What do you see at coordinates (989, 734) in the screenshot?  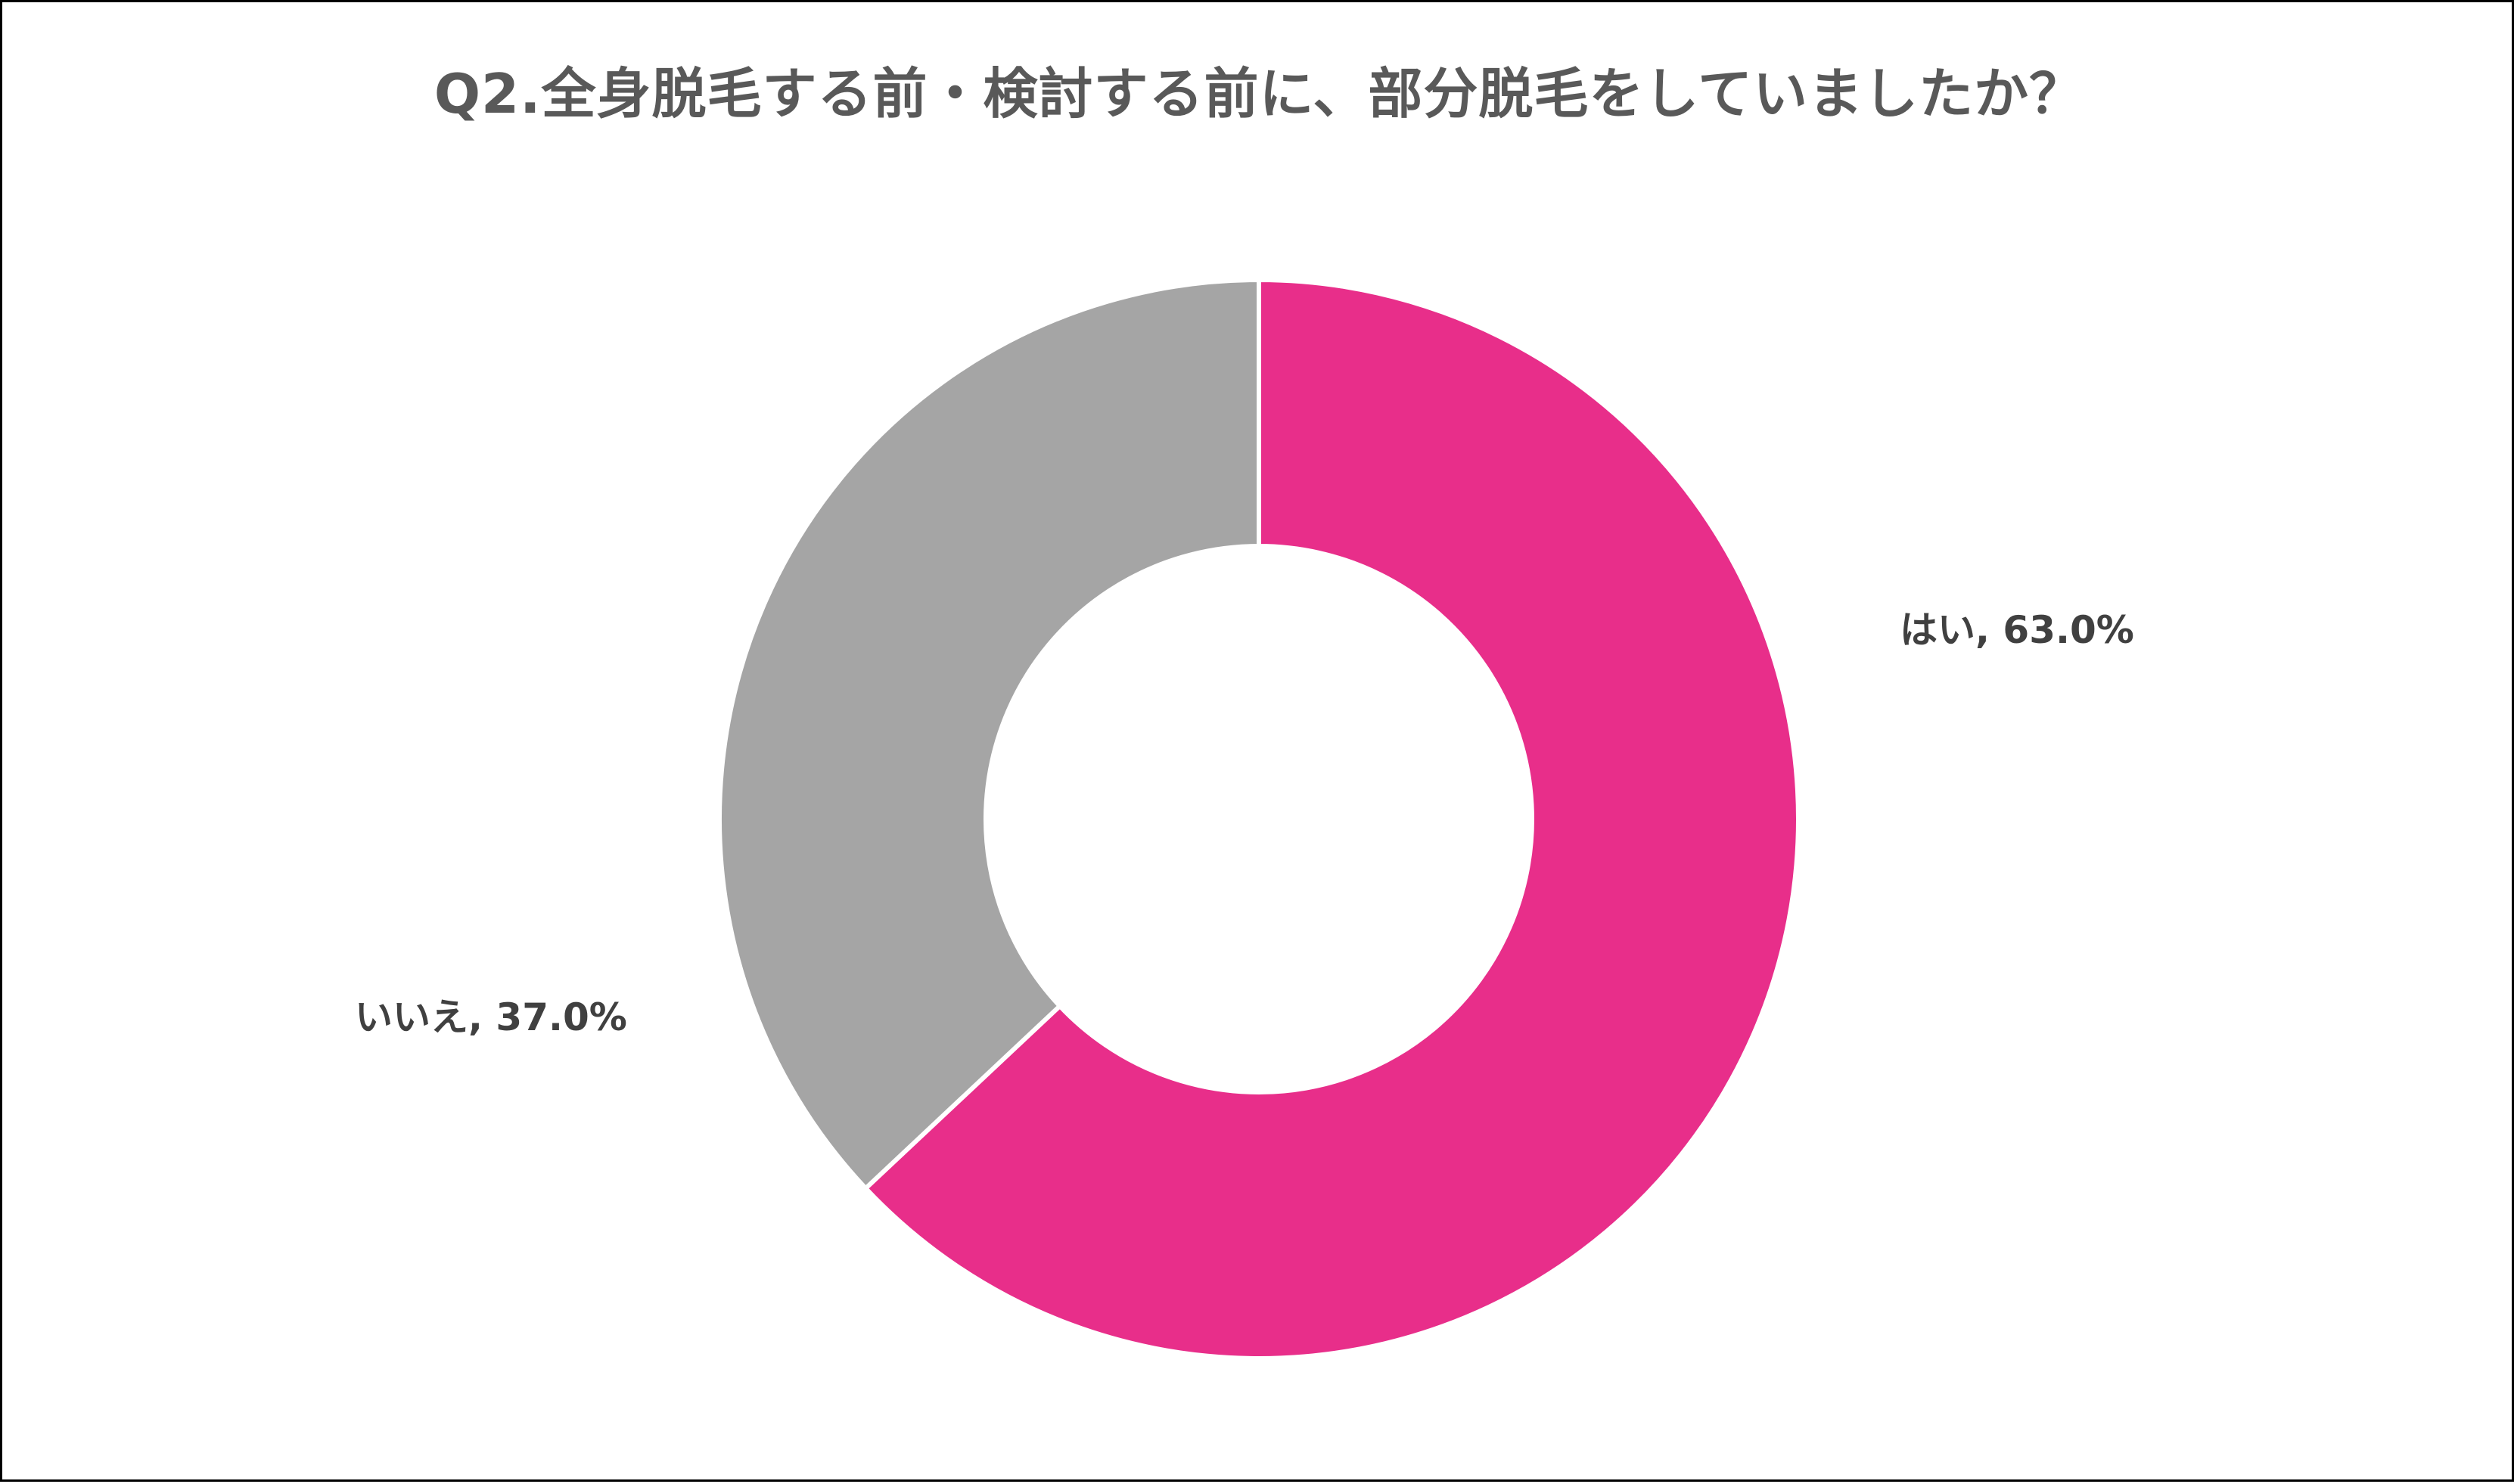 I see `slice-no` at bounding box center [989, 734].